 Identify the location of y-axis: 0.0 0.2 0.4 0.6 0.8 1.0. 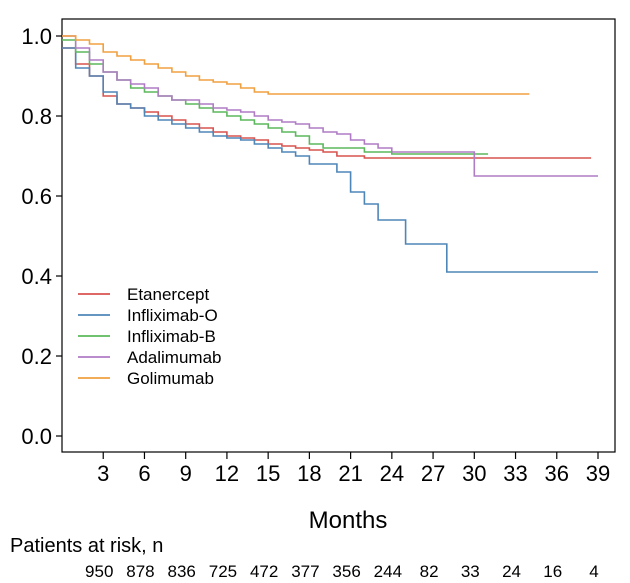
(41, 236).